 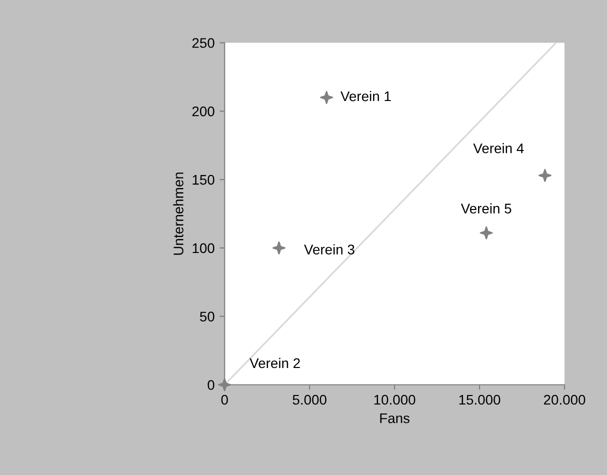 What do you see at coordinates (329, 249) in the screenshot?
I see `annotation: Verein 3` at bounding box center [329, 249].